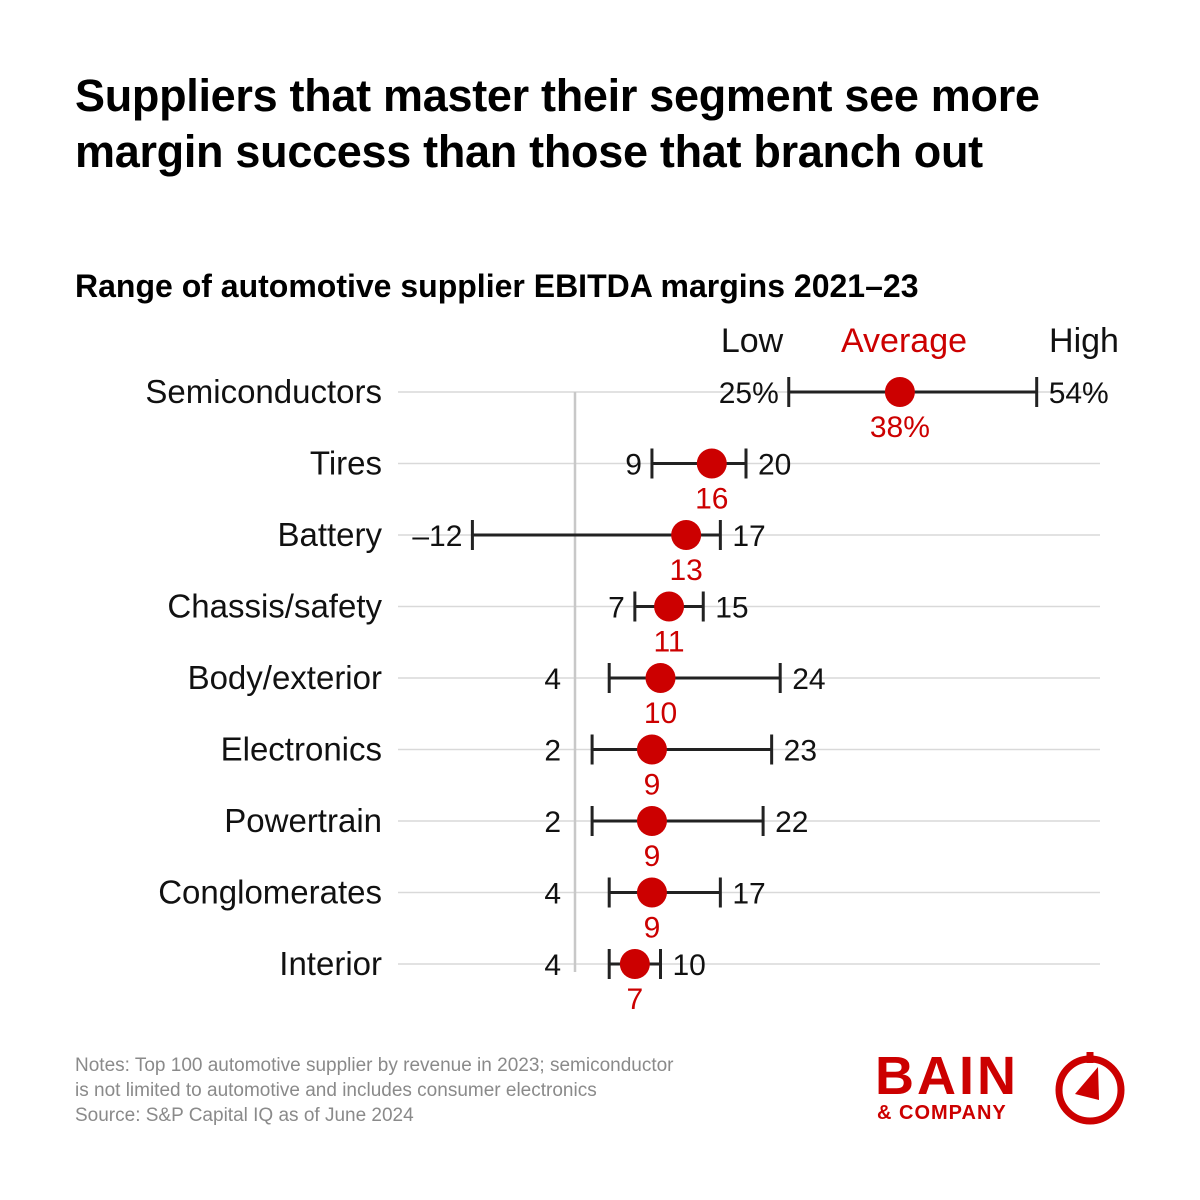 The height and width of the screenshot is (1200, 1200). I want to click on chart-row: Interior 4 10 7, so click(492, 980).